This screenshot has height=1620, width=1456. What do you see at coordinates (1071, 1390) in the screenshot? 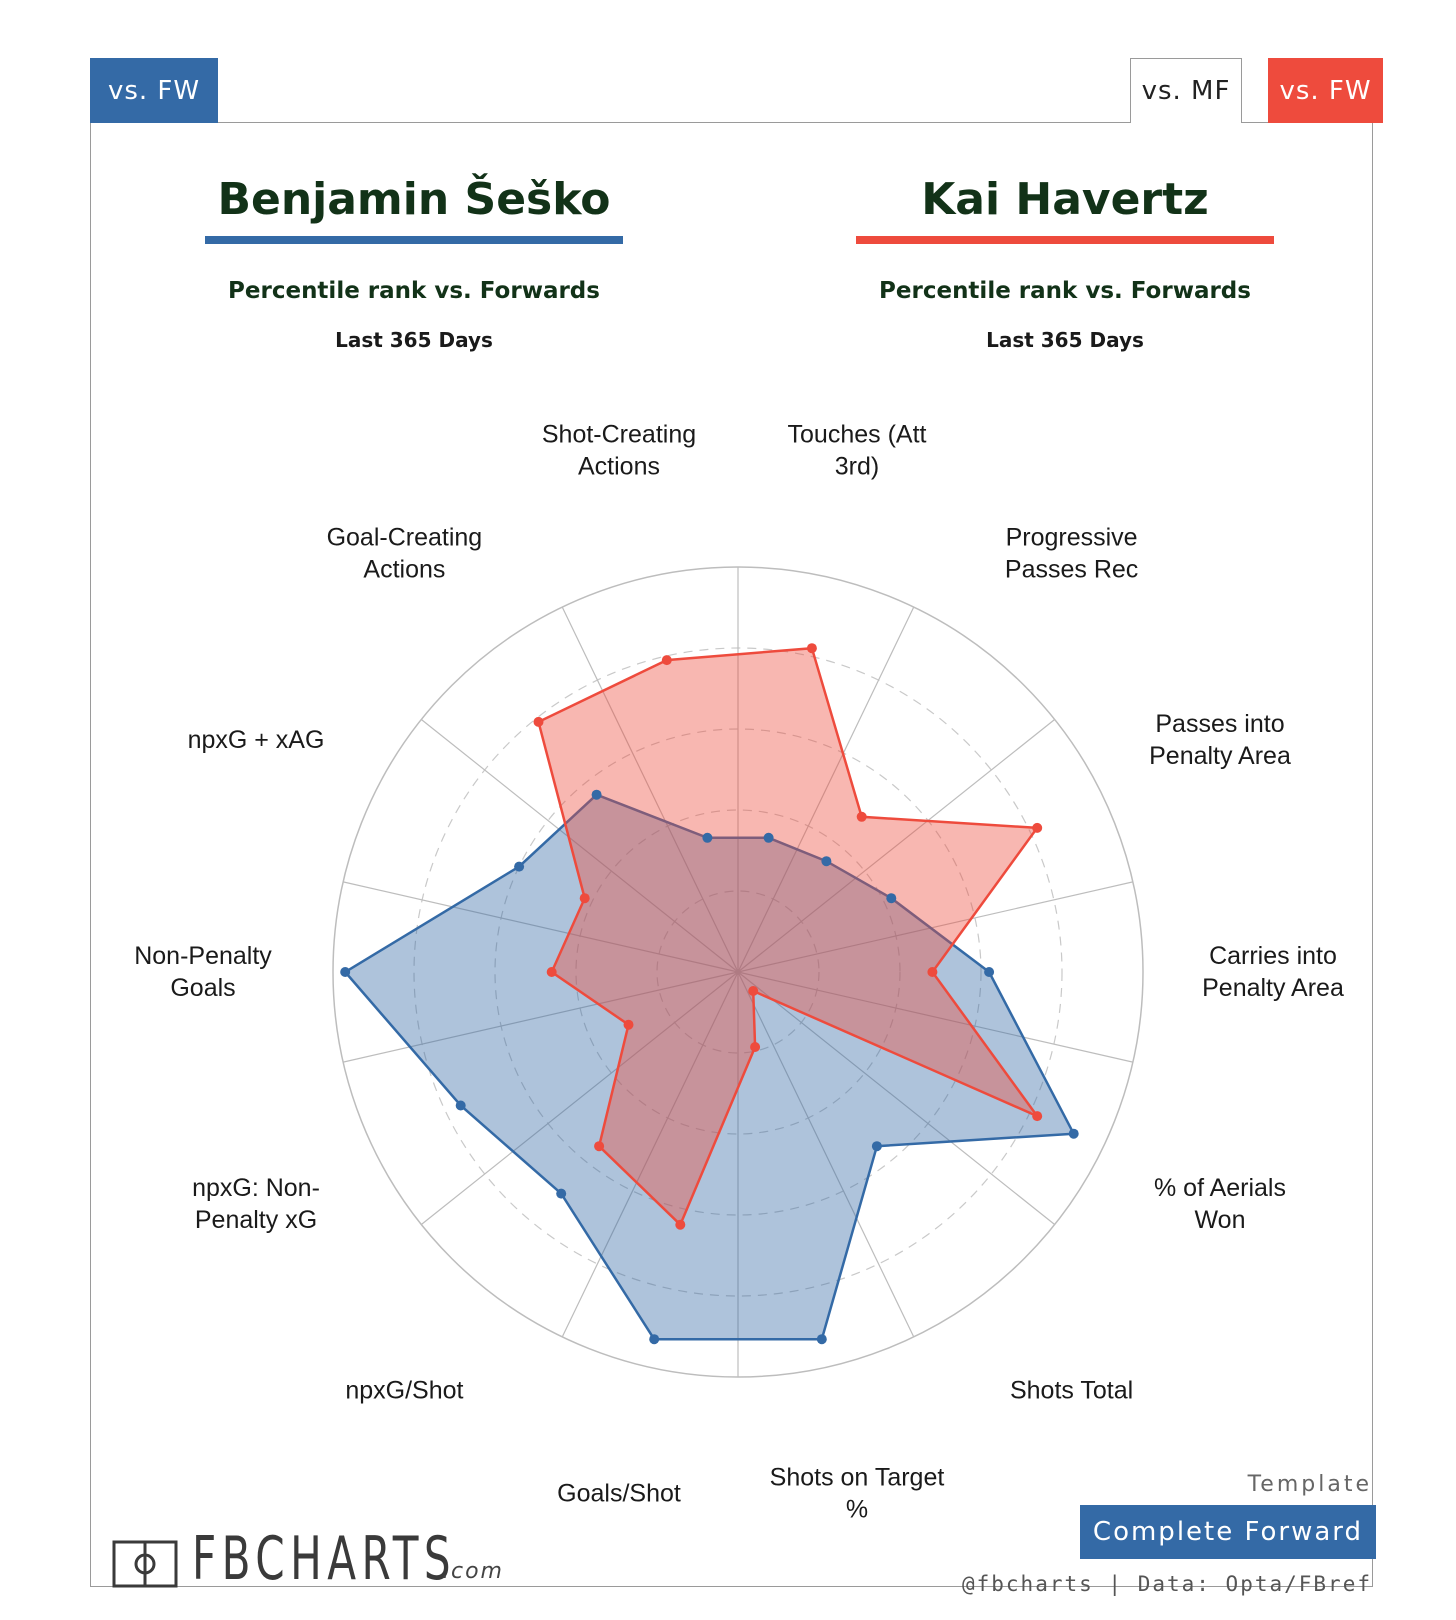
I see `radar-category-label: Shots Total` at bounding box center [1071, 1390].